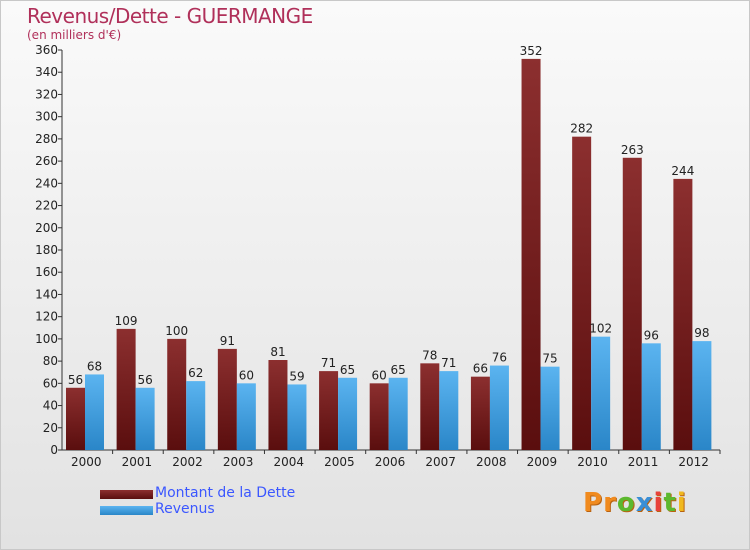 This screenshot has height=550, width=750. I want to click on y-tick-label: 40, so click(50, 406).